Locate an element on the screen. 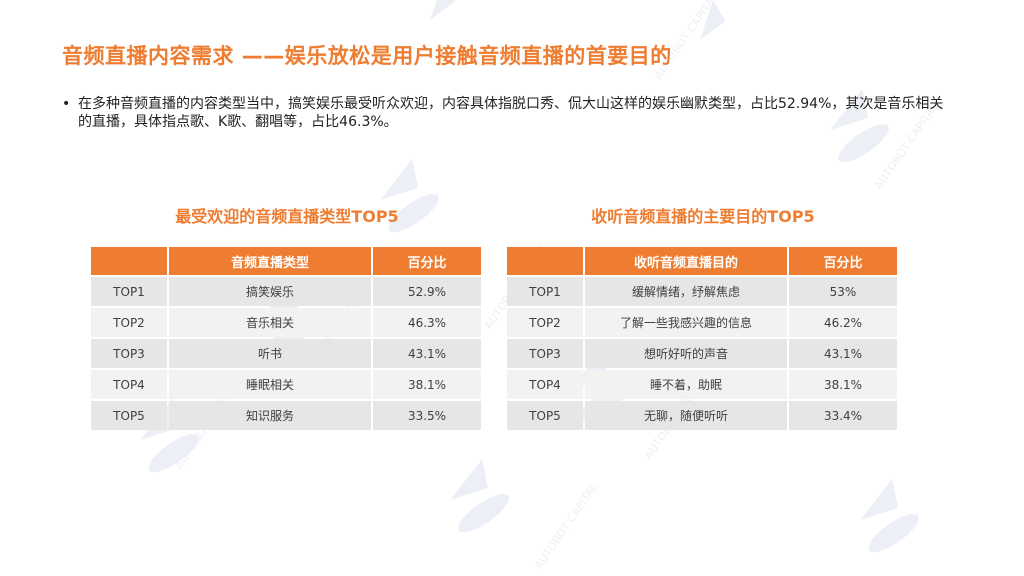 The image size is (1024, 576). table-header-row: 音频直播类型 百分比 is located at coordinates (286, 261).